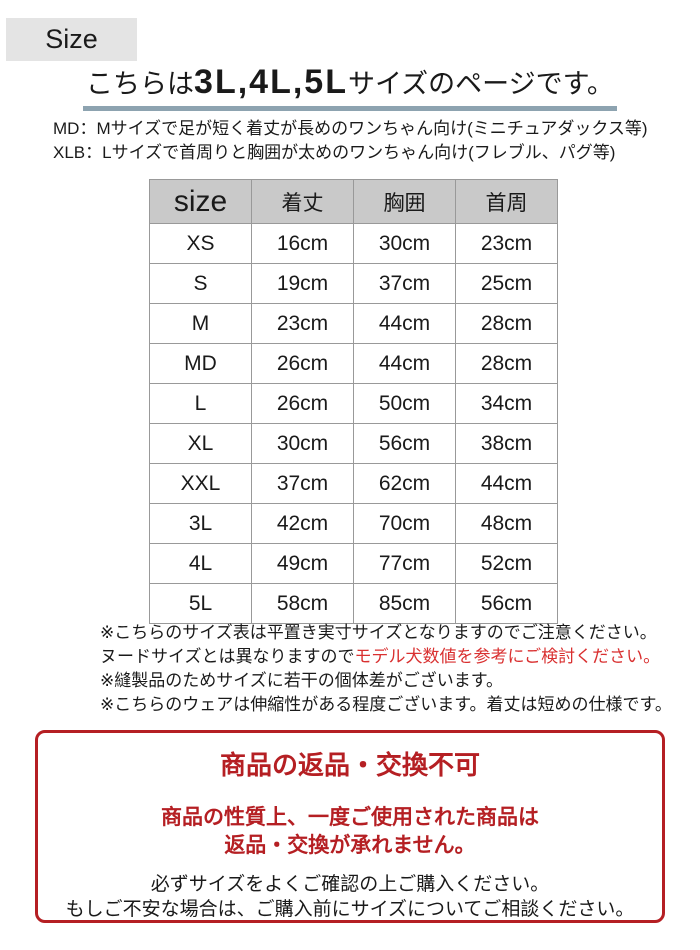 This screenshot has width=700, height=950. Describe the element at coordinates (386, 704) in the screenshot. I see `note-line-4: ※こちらのウェアは伸縮性がある程度ございます。着丈は短めの仕様です。` at that location.